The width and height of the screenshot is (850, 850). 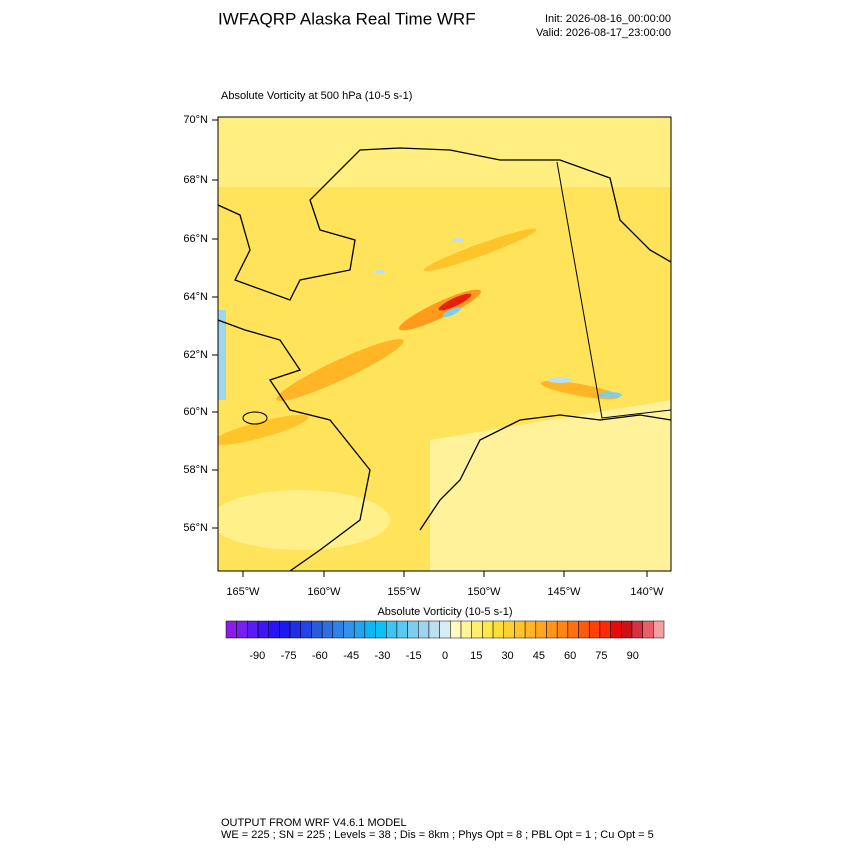 I want to click on lat-labels: 70°N 68°N 66°N 64°N 62°N 60°N 58°N 56°N, so click(x=200, y=324).